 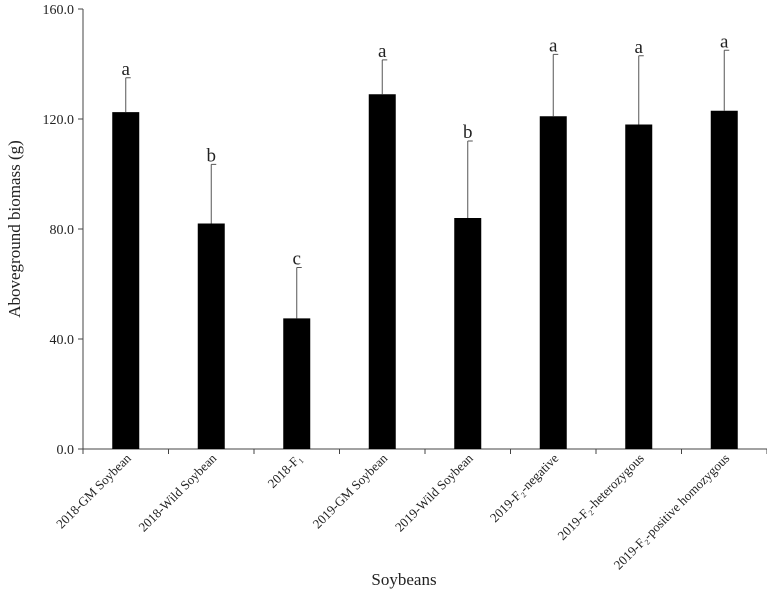 I want to click on category-label: 2019-F₂-negative, so click(x=524, y=487).